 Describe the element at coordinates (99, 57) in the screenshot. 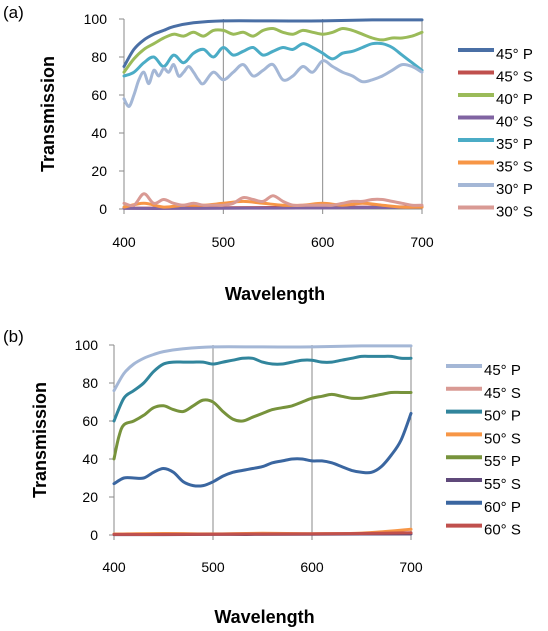

I see `chart-a-ytick-label-80: 80` at that location.